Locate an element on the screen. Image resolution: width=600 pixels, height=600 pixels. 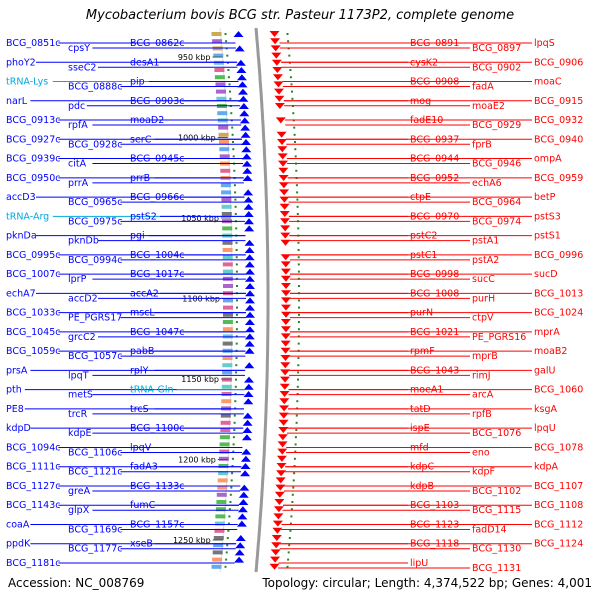
left-feature-label: narL is located at coordinates (17, 101).